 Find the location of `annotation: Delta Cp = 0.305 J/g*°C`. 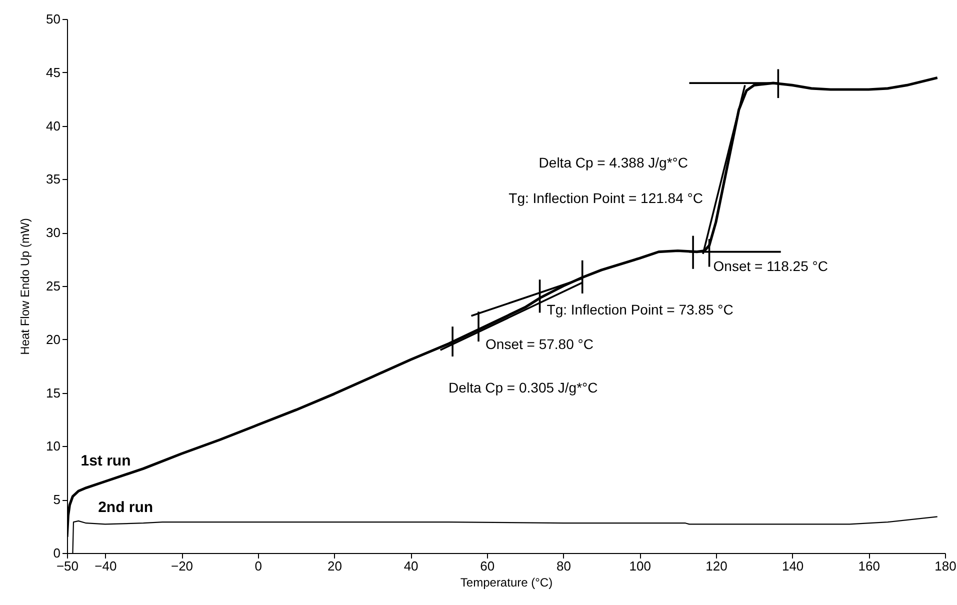

annotation: Delta Cp = 0.305 J/g*°C is located at coordinates (523, 388).